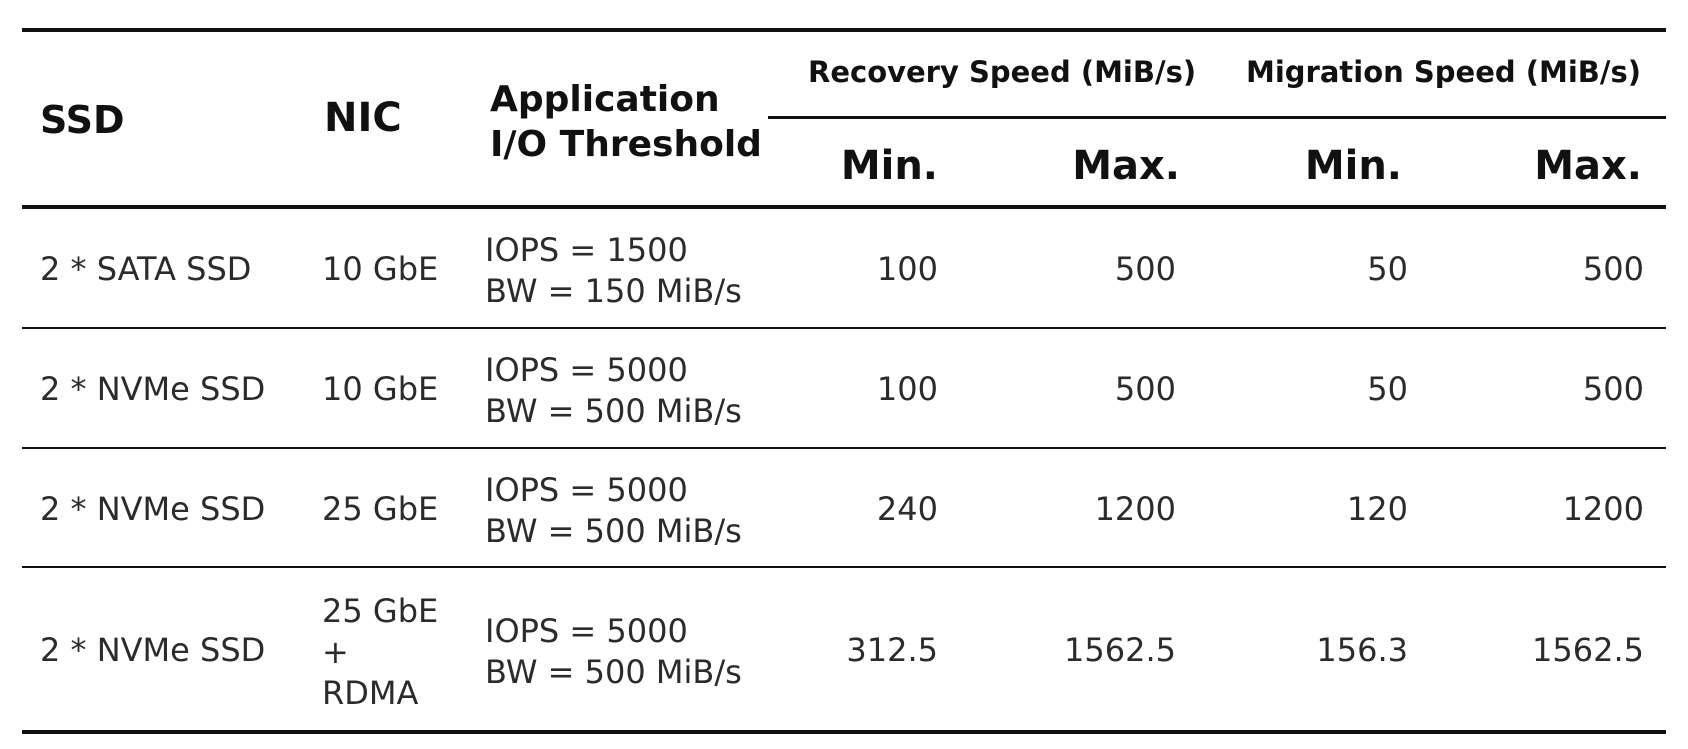 This screenshot has width=1688, height=749. What do you see at coordinates (1603, 509) in the screenshot?
I see `table-row-migration-max: 1200` at bounding box center [1603, 509].